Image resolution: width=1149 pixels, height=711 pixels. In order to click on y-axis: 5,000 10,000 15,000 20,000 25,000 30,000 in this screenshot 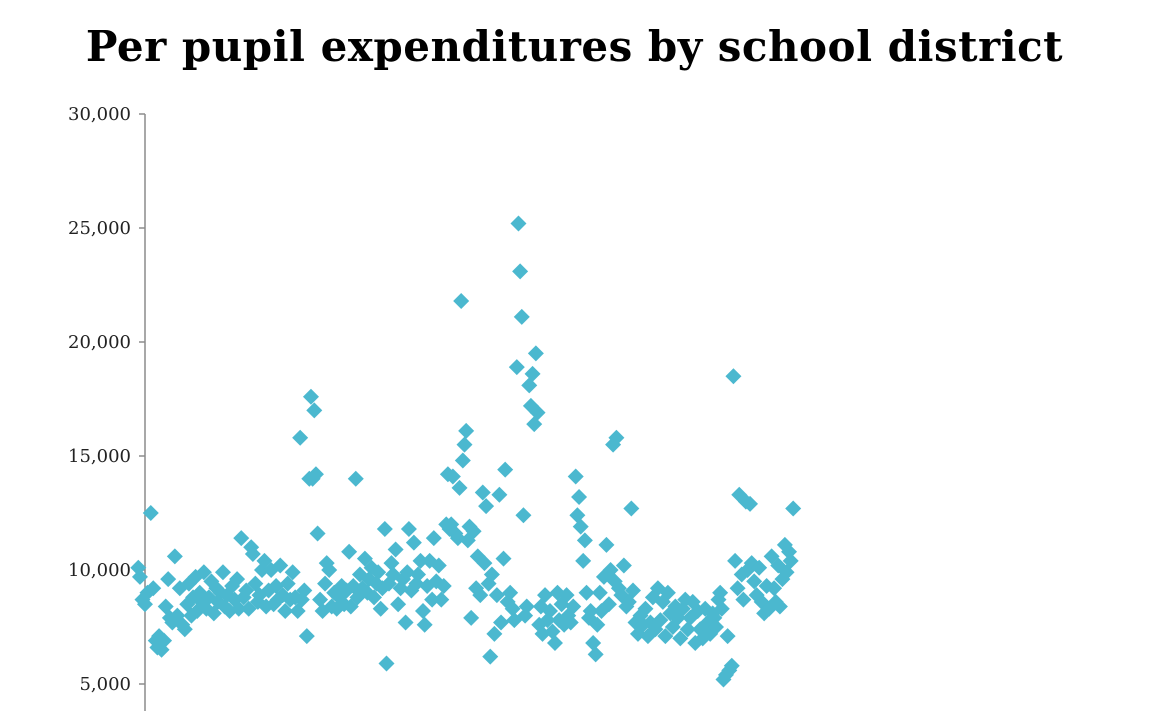, I will do `click(107, 407)`.